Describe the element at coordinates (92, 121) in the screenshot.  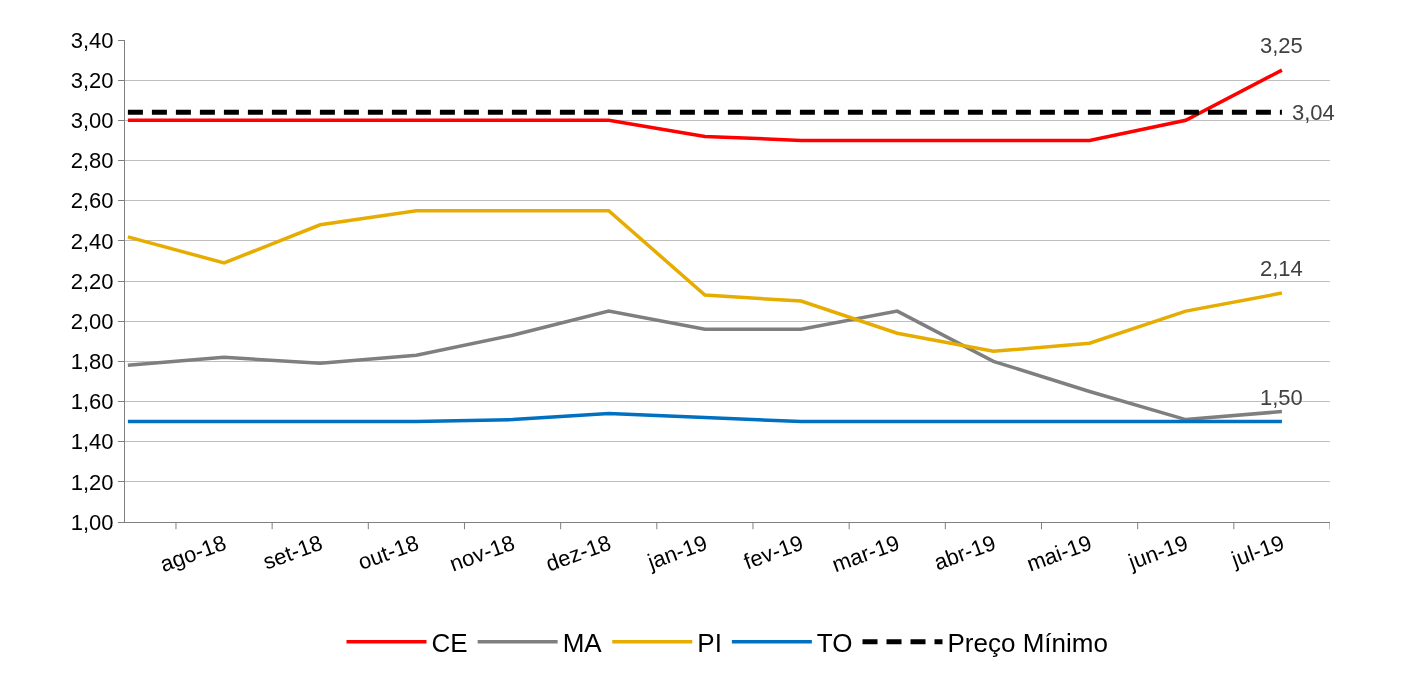
I see `y-tick-label: 3,00` at that location.